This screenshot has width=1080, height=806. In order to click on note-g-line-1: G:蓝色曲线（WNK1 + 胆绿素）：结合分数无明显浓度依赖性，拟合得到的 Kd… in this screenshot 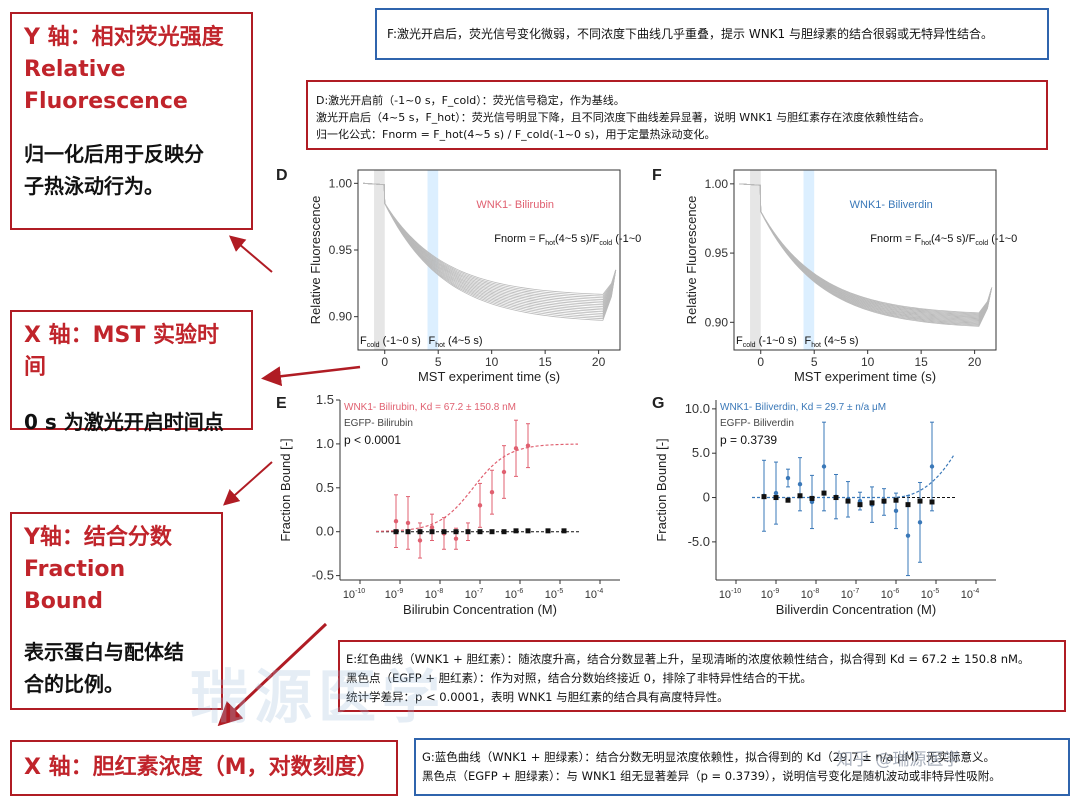, I will do `click(708, 757)`.